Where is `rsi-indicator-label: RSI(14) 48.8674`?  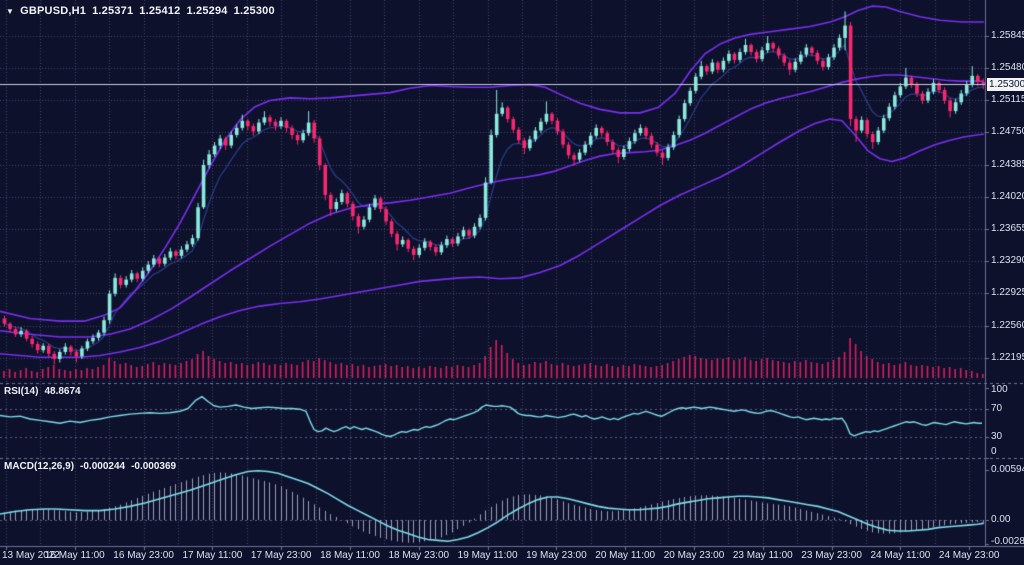 rsi-indicator-label: RSI(14) 48.8674 is located at coordinates (42, 391).